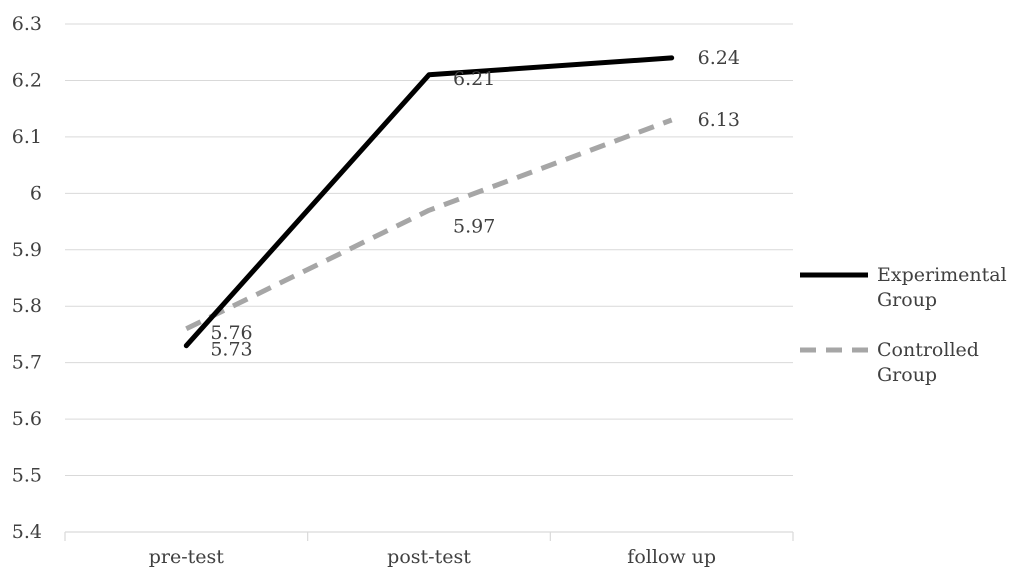 Image resolution: width=1017 pixels, height=574 pixels. Describe the element at coordinates (903, 325) in the screenshot. I see `legend: Experimental Group Controlled Group` at that location.